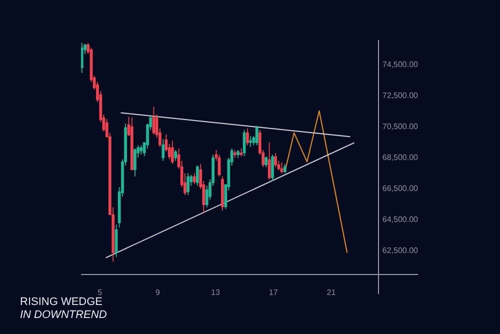  Describe the element at coordinates (273, 293) in the screenshot. I see `x-tick-label: 17` at that location.